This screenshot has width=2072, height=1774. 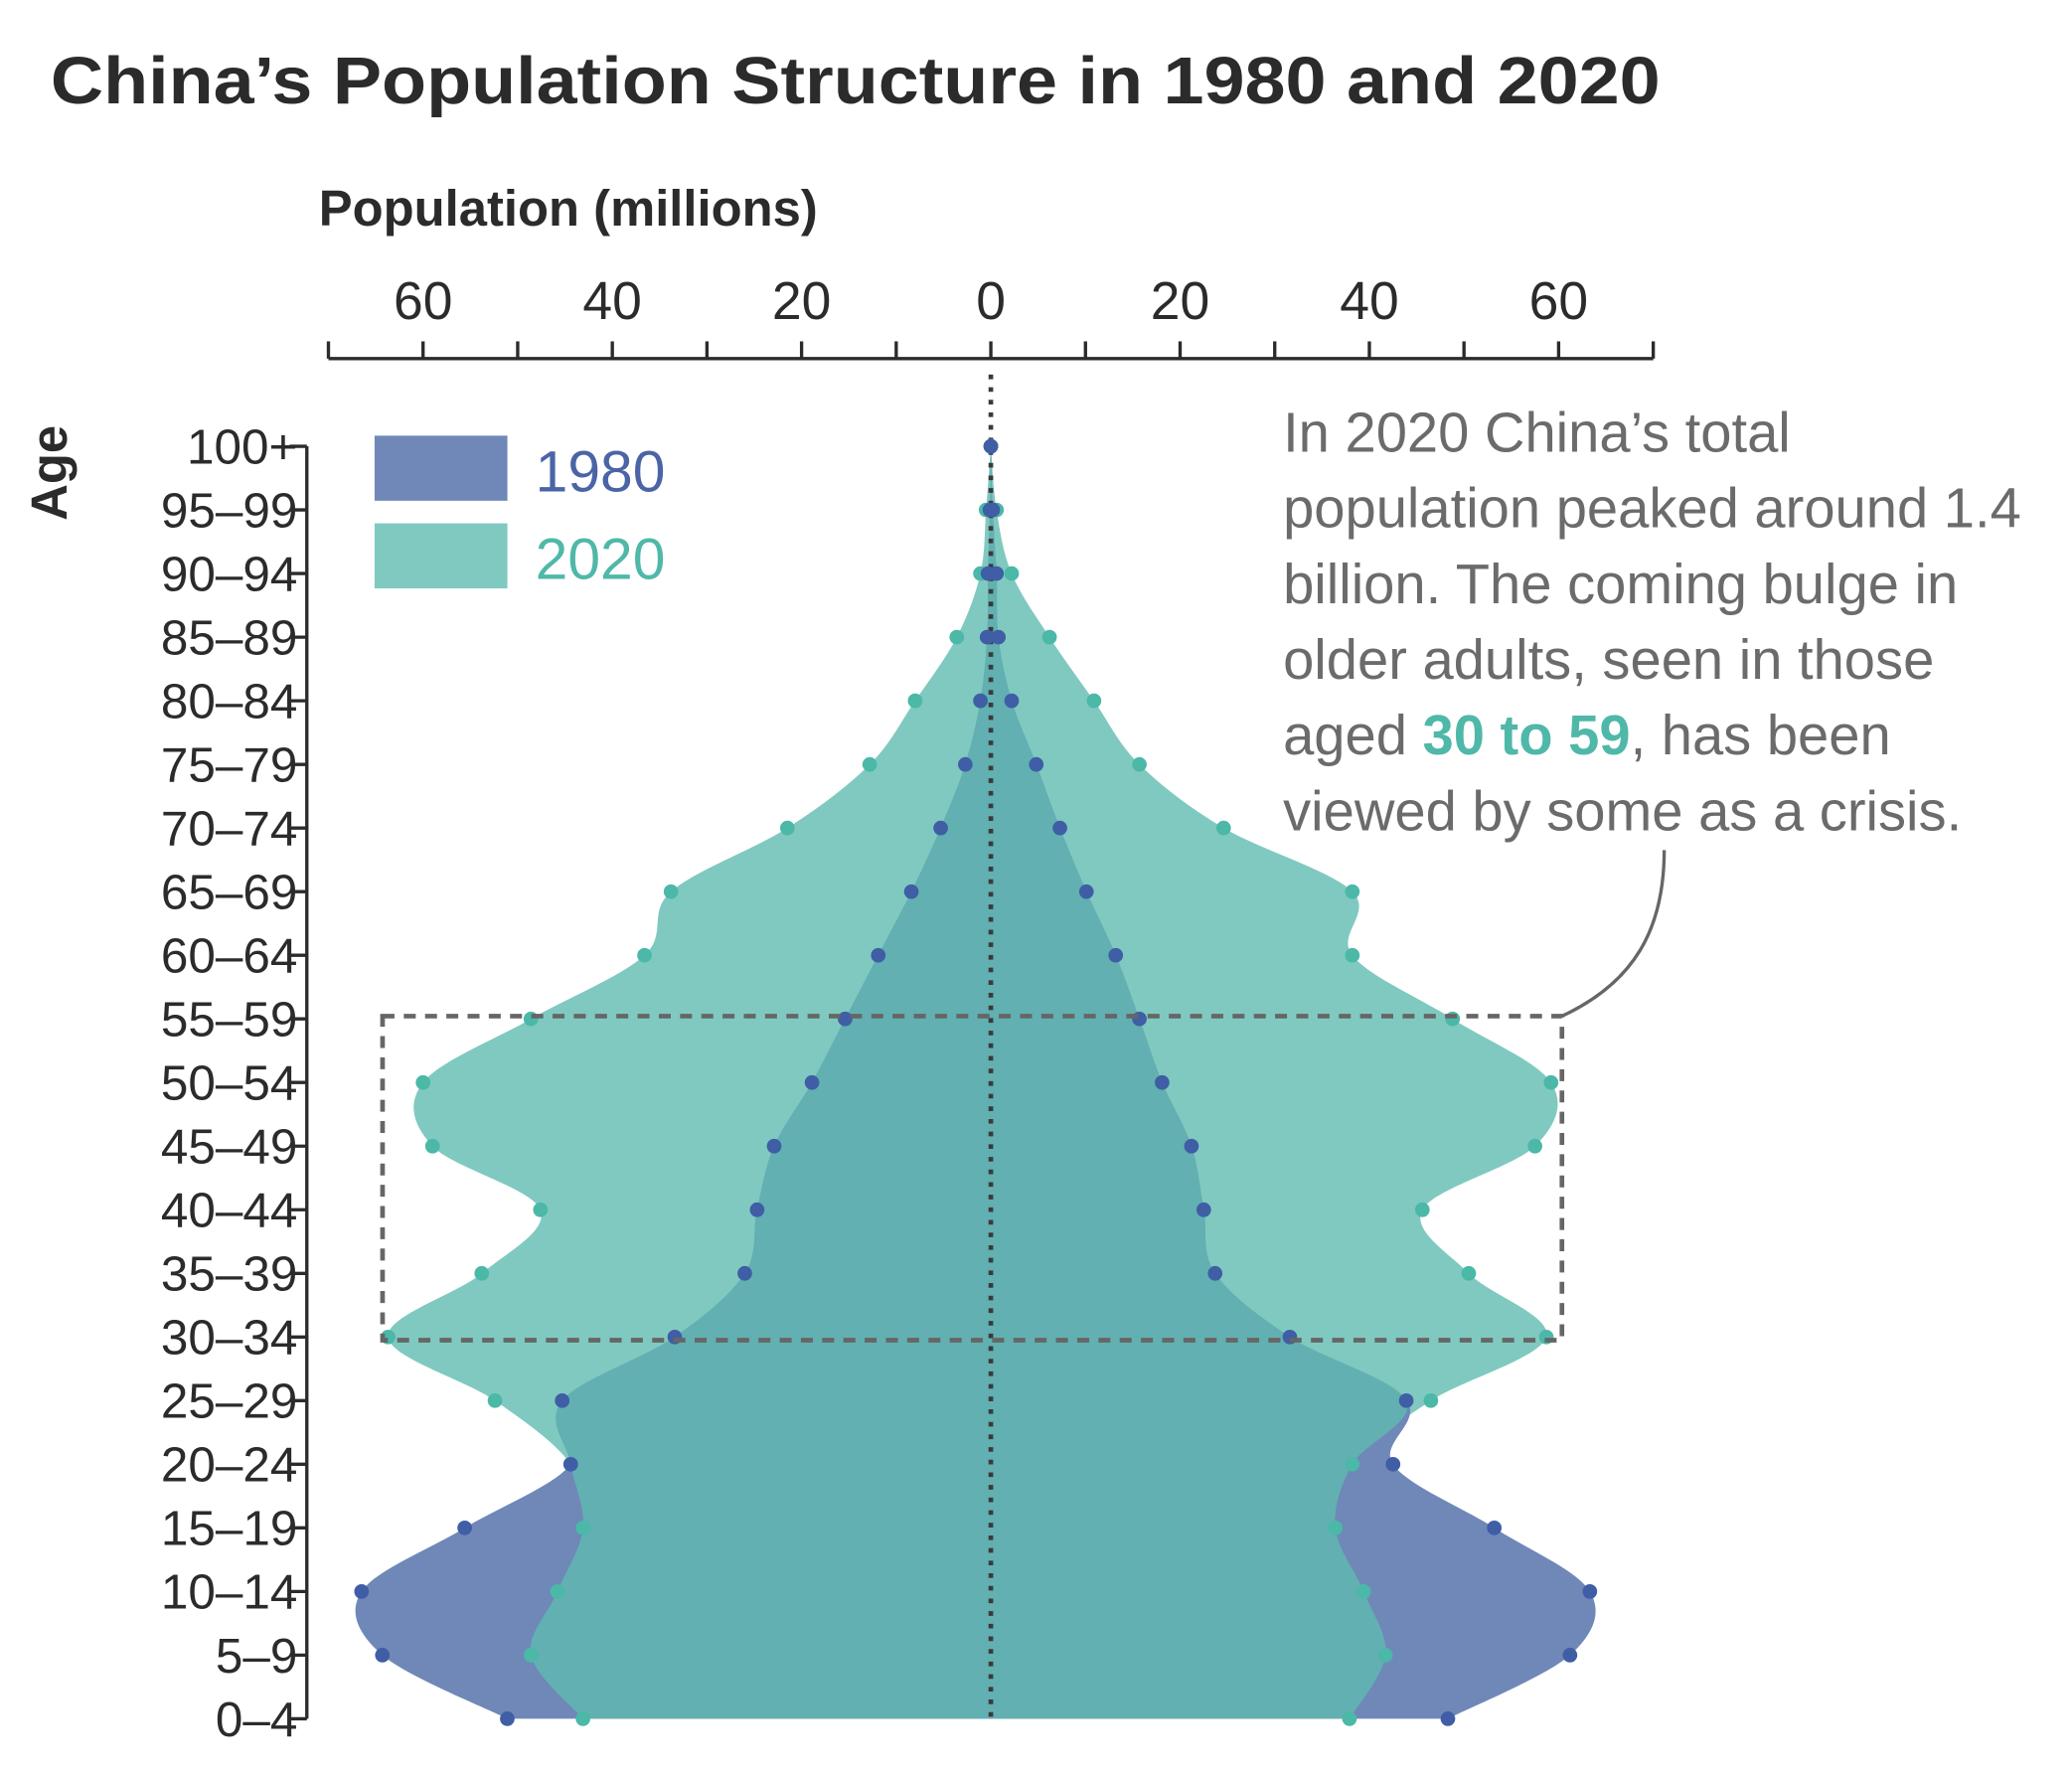 What do you see at coordinates (229, 957) in the screenshot?
I see `y-tick-label: 60–64` at bounding box center [229, 957].